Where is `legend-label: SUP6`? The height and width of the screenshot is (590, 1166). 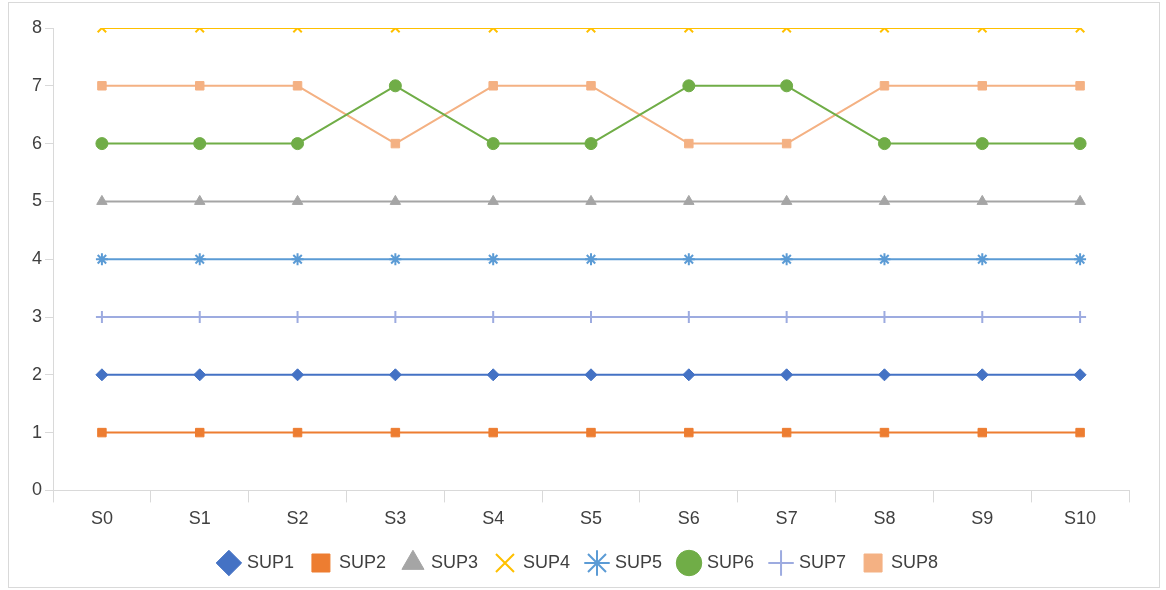
legend-label: SUP6 is located at coordinates (731, 561).